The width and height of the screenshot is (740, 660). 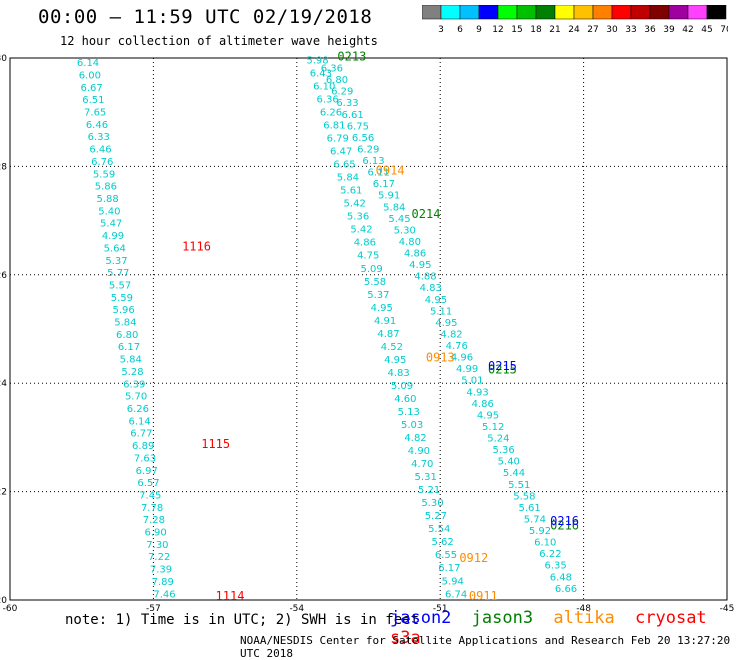 I want to click on wave-height-value: 5.44, so click(x=514, y=473).